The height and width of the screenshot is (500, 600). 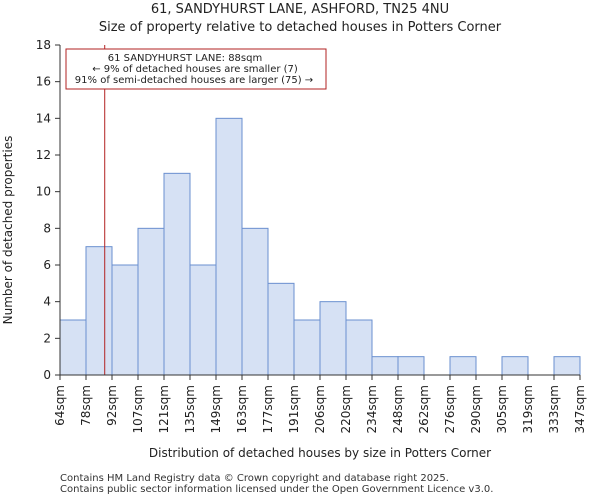 I want to click on x-tick-label: 92sqm, so click(x=112, y=405).